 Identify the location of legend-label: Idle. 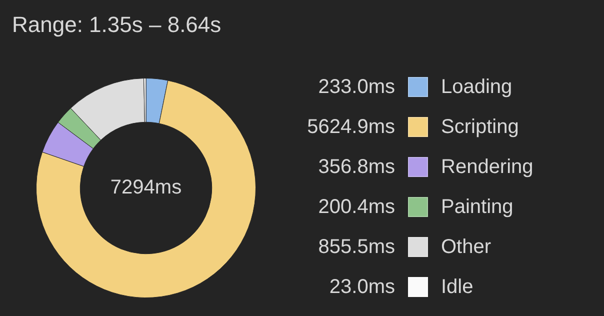
(457, 287).